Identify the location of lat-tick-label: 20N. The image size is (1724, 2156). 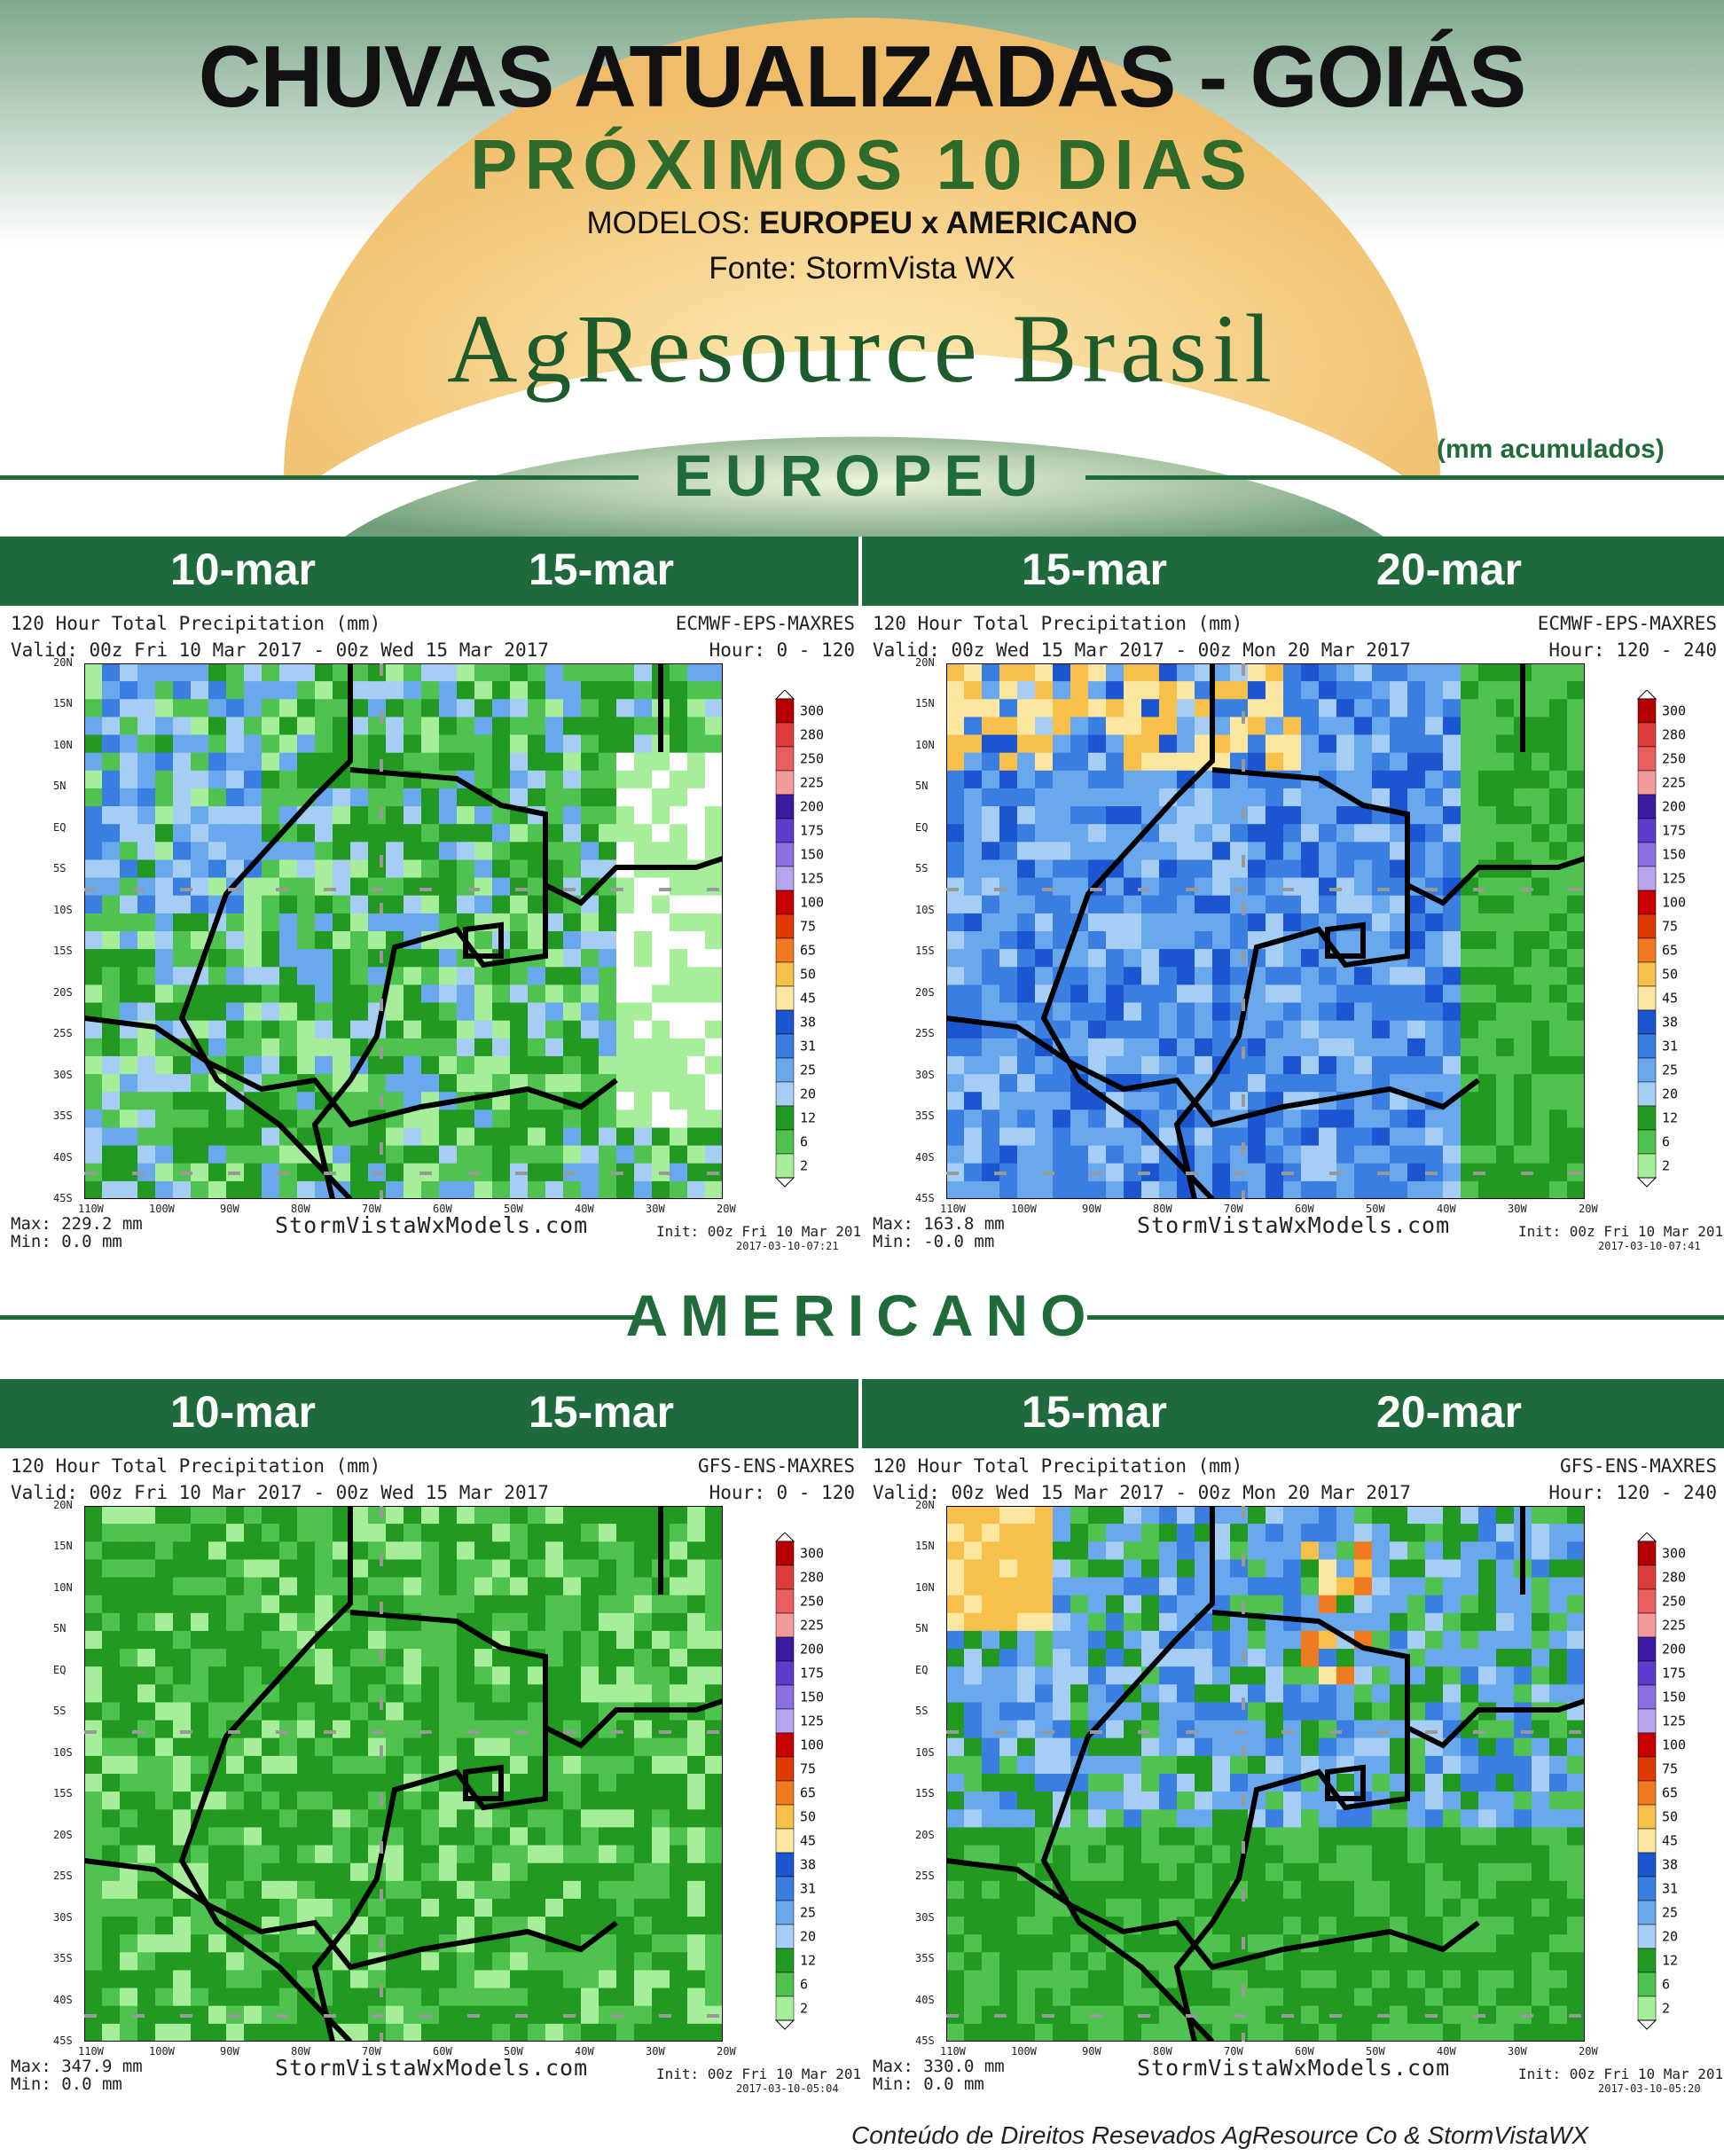
(63, 1505).